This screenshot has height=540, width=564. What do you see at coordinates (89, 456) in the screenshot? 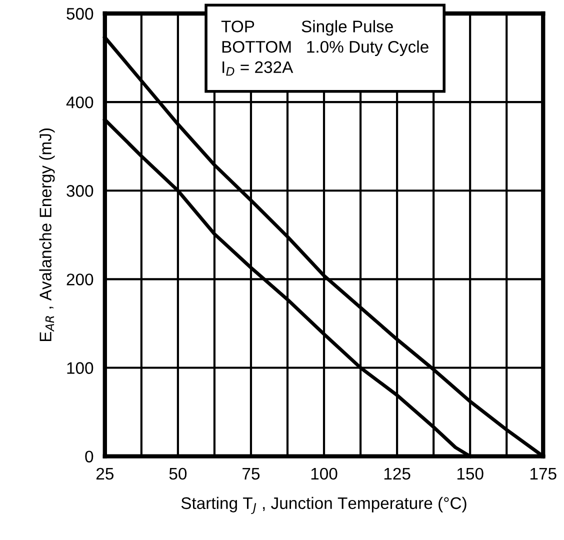
I see `y-tick-label: 0` at bounding box center [89, 456].